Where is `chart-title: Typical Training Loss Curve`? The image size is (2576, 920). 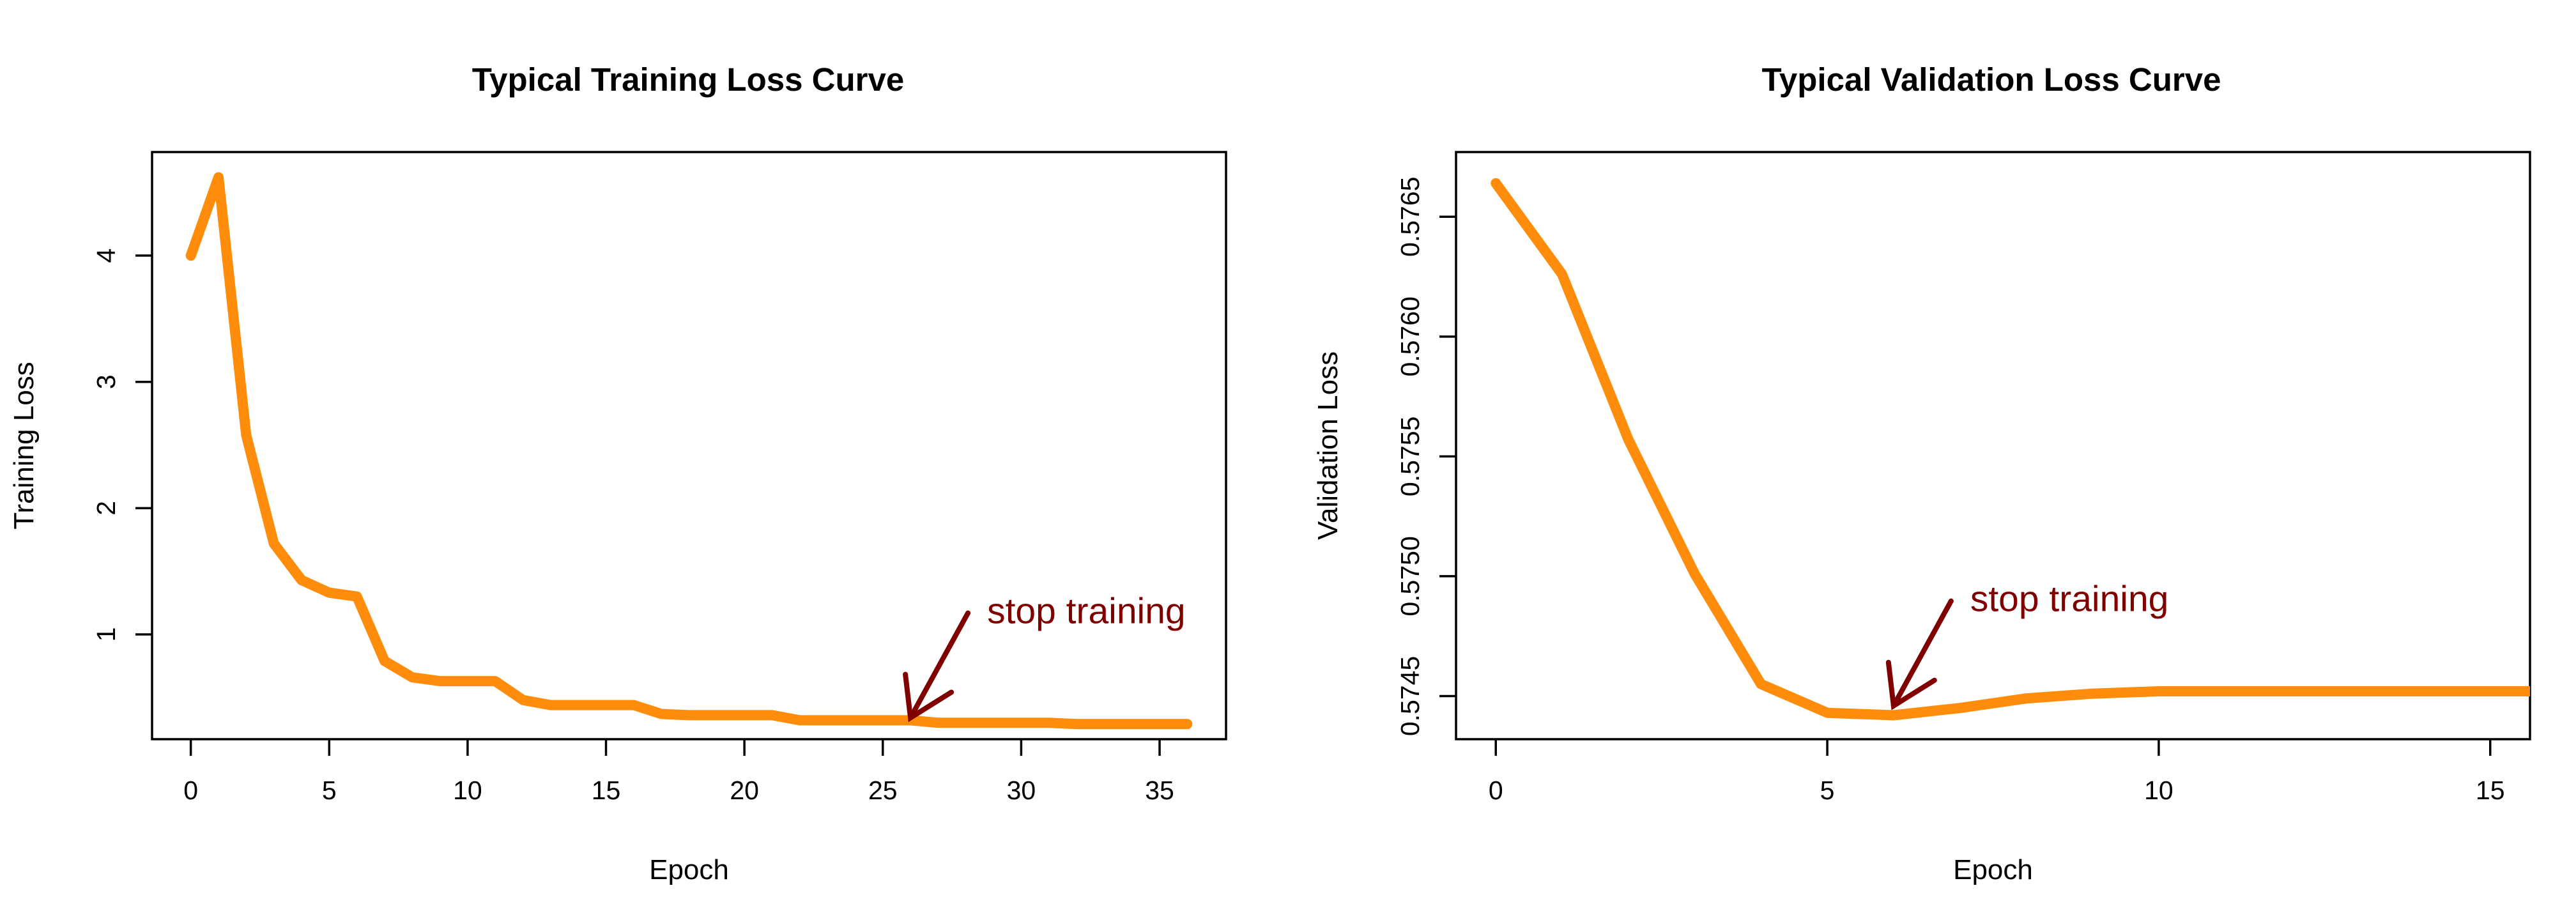
chart-title: Typical Training Loss Curve is located at coordinates (688, 79).